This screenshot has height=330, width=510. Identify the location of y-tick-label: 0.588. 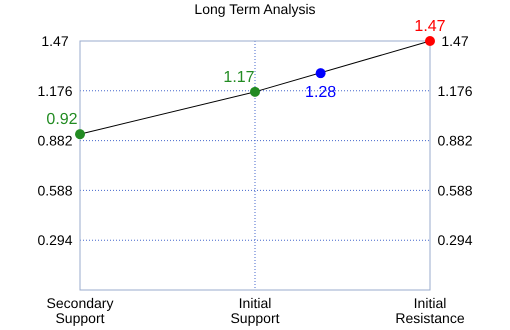
(55, 190).